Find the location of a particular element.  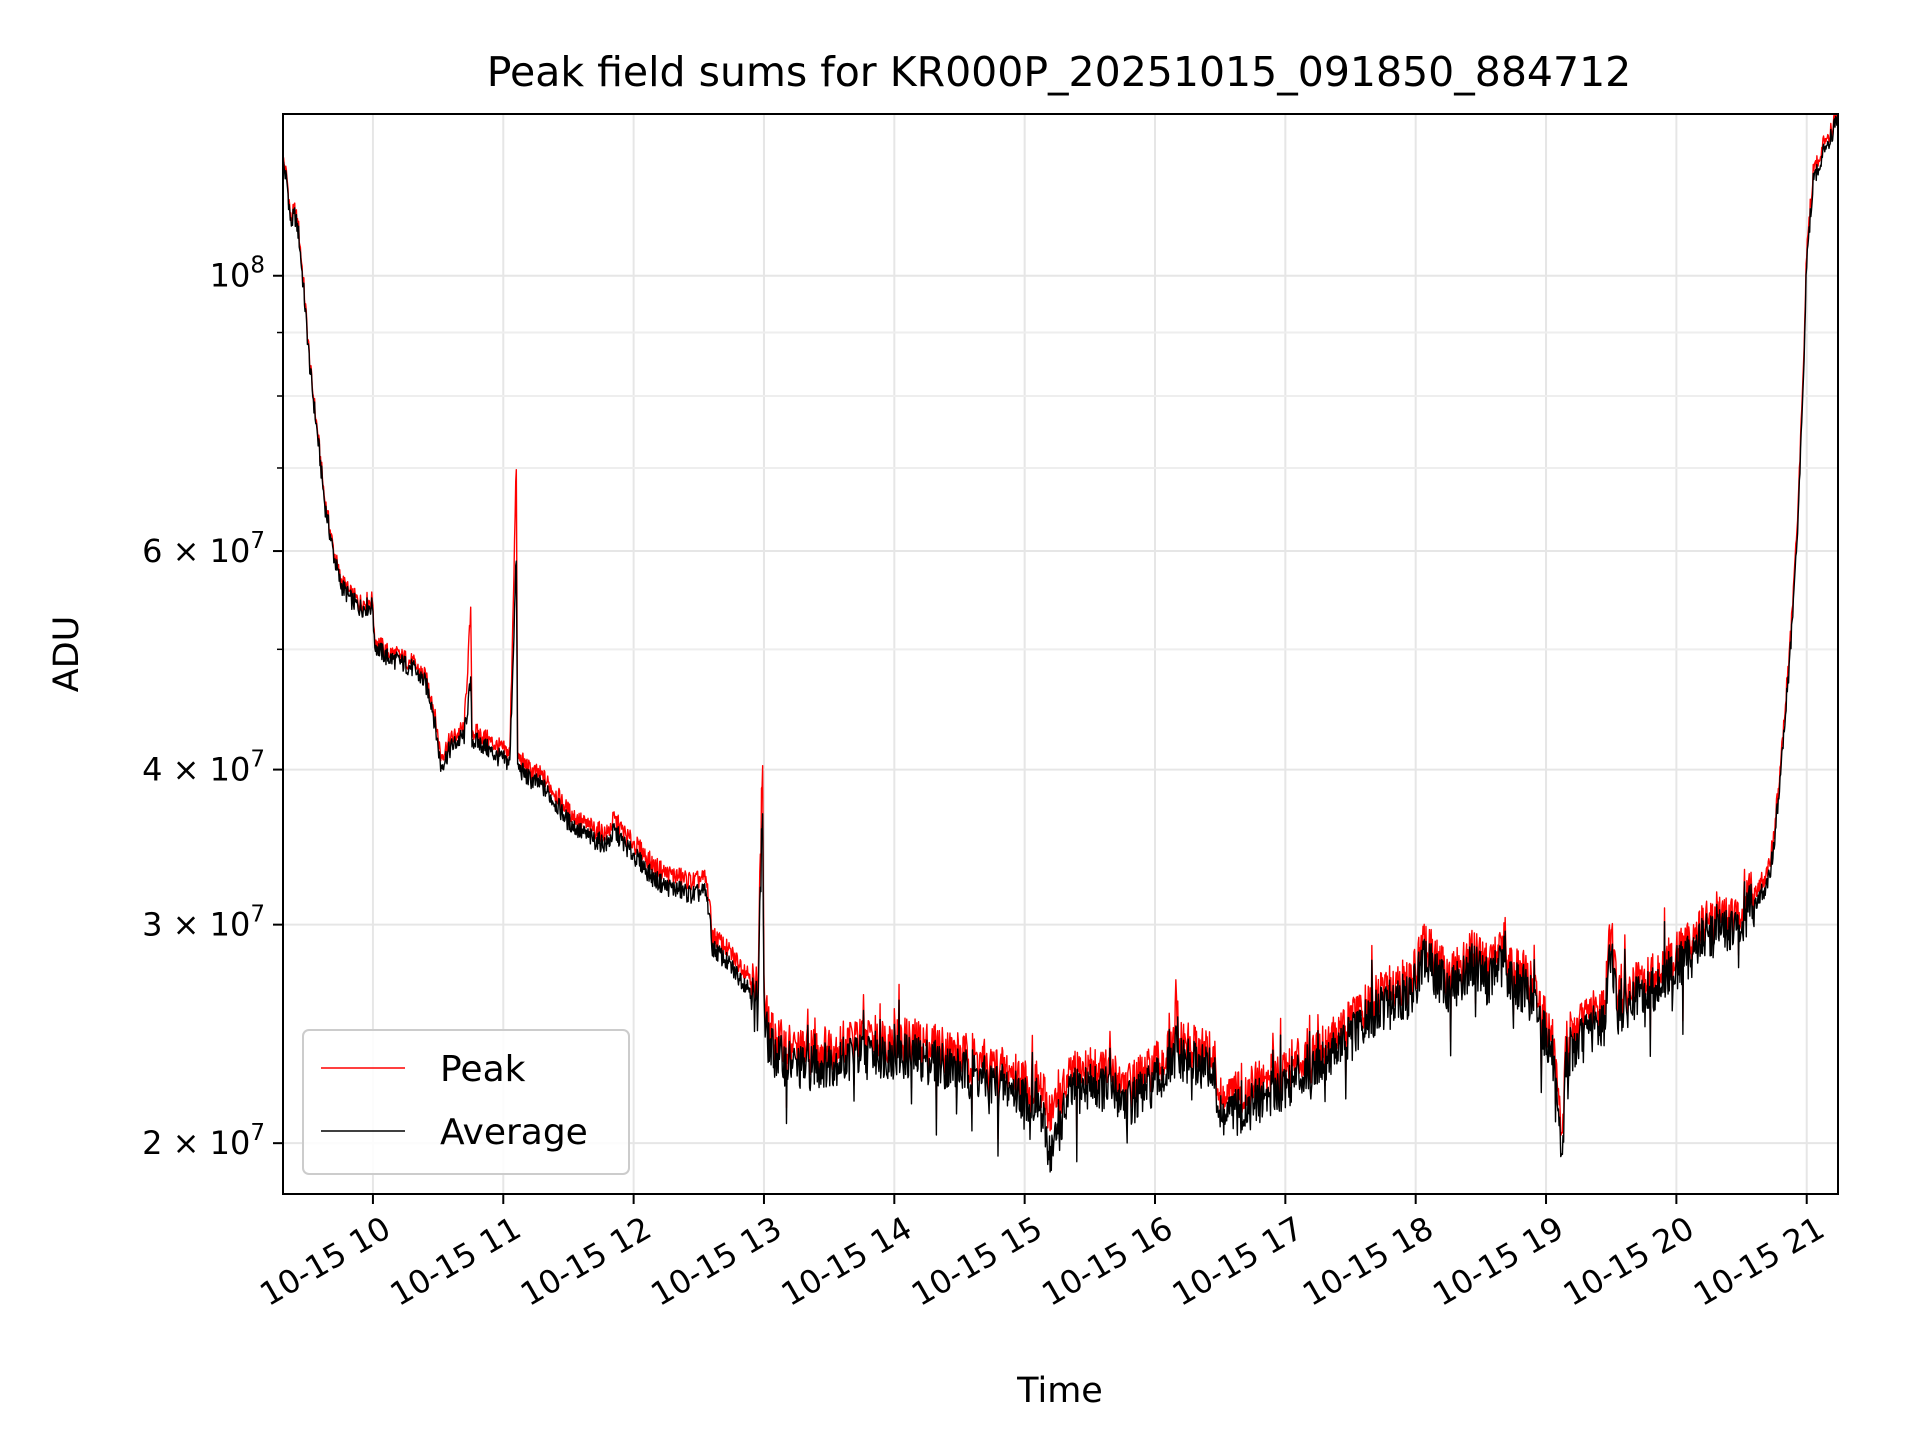

legend: Peak Average is located at coordinates (466, 1102).